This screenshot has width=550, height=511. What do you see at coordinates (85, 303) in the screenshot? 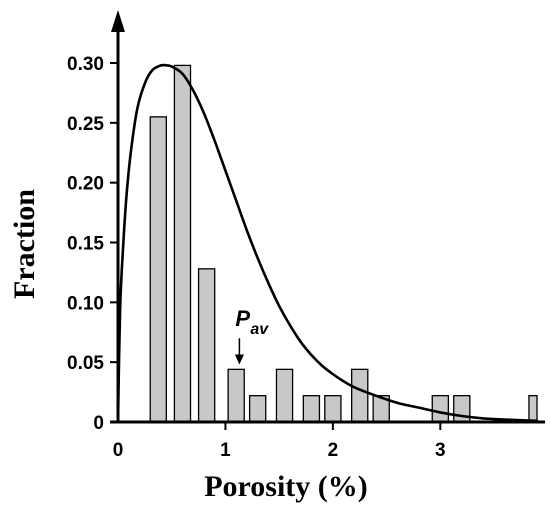
I see `y-tick-label: 0.10` at bounding box center [85, 303].